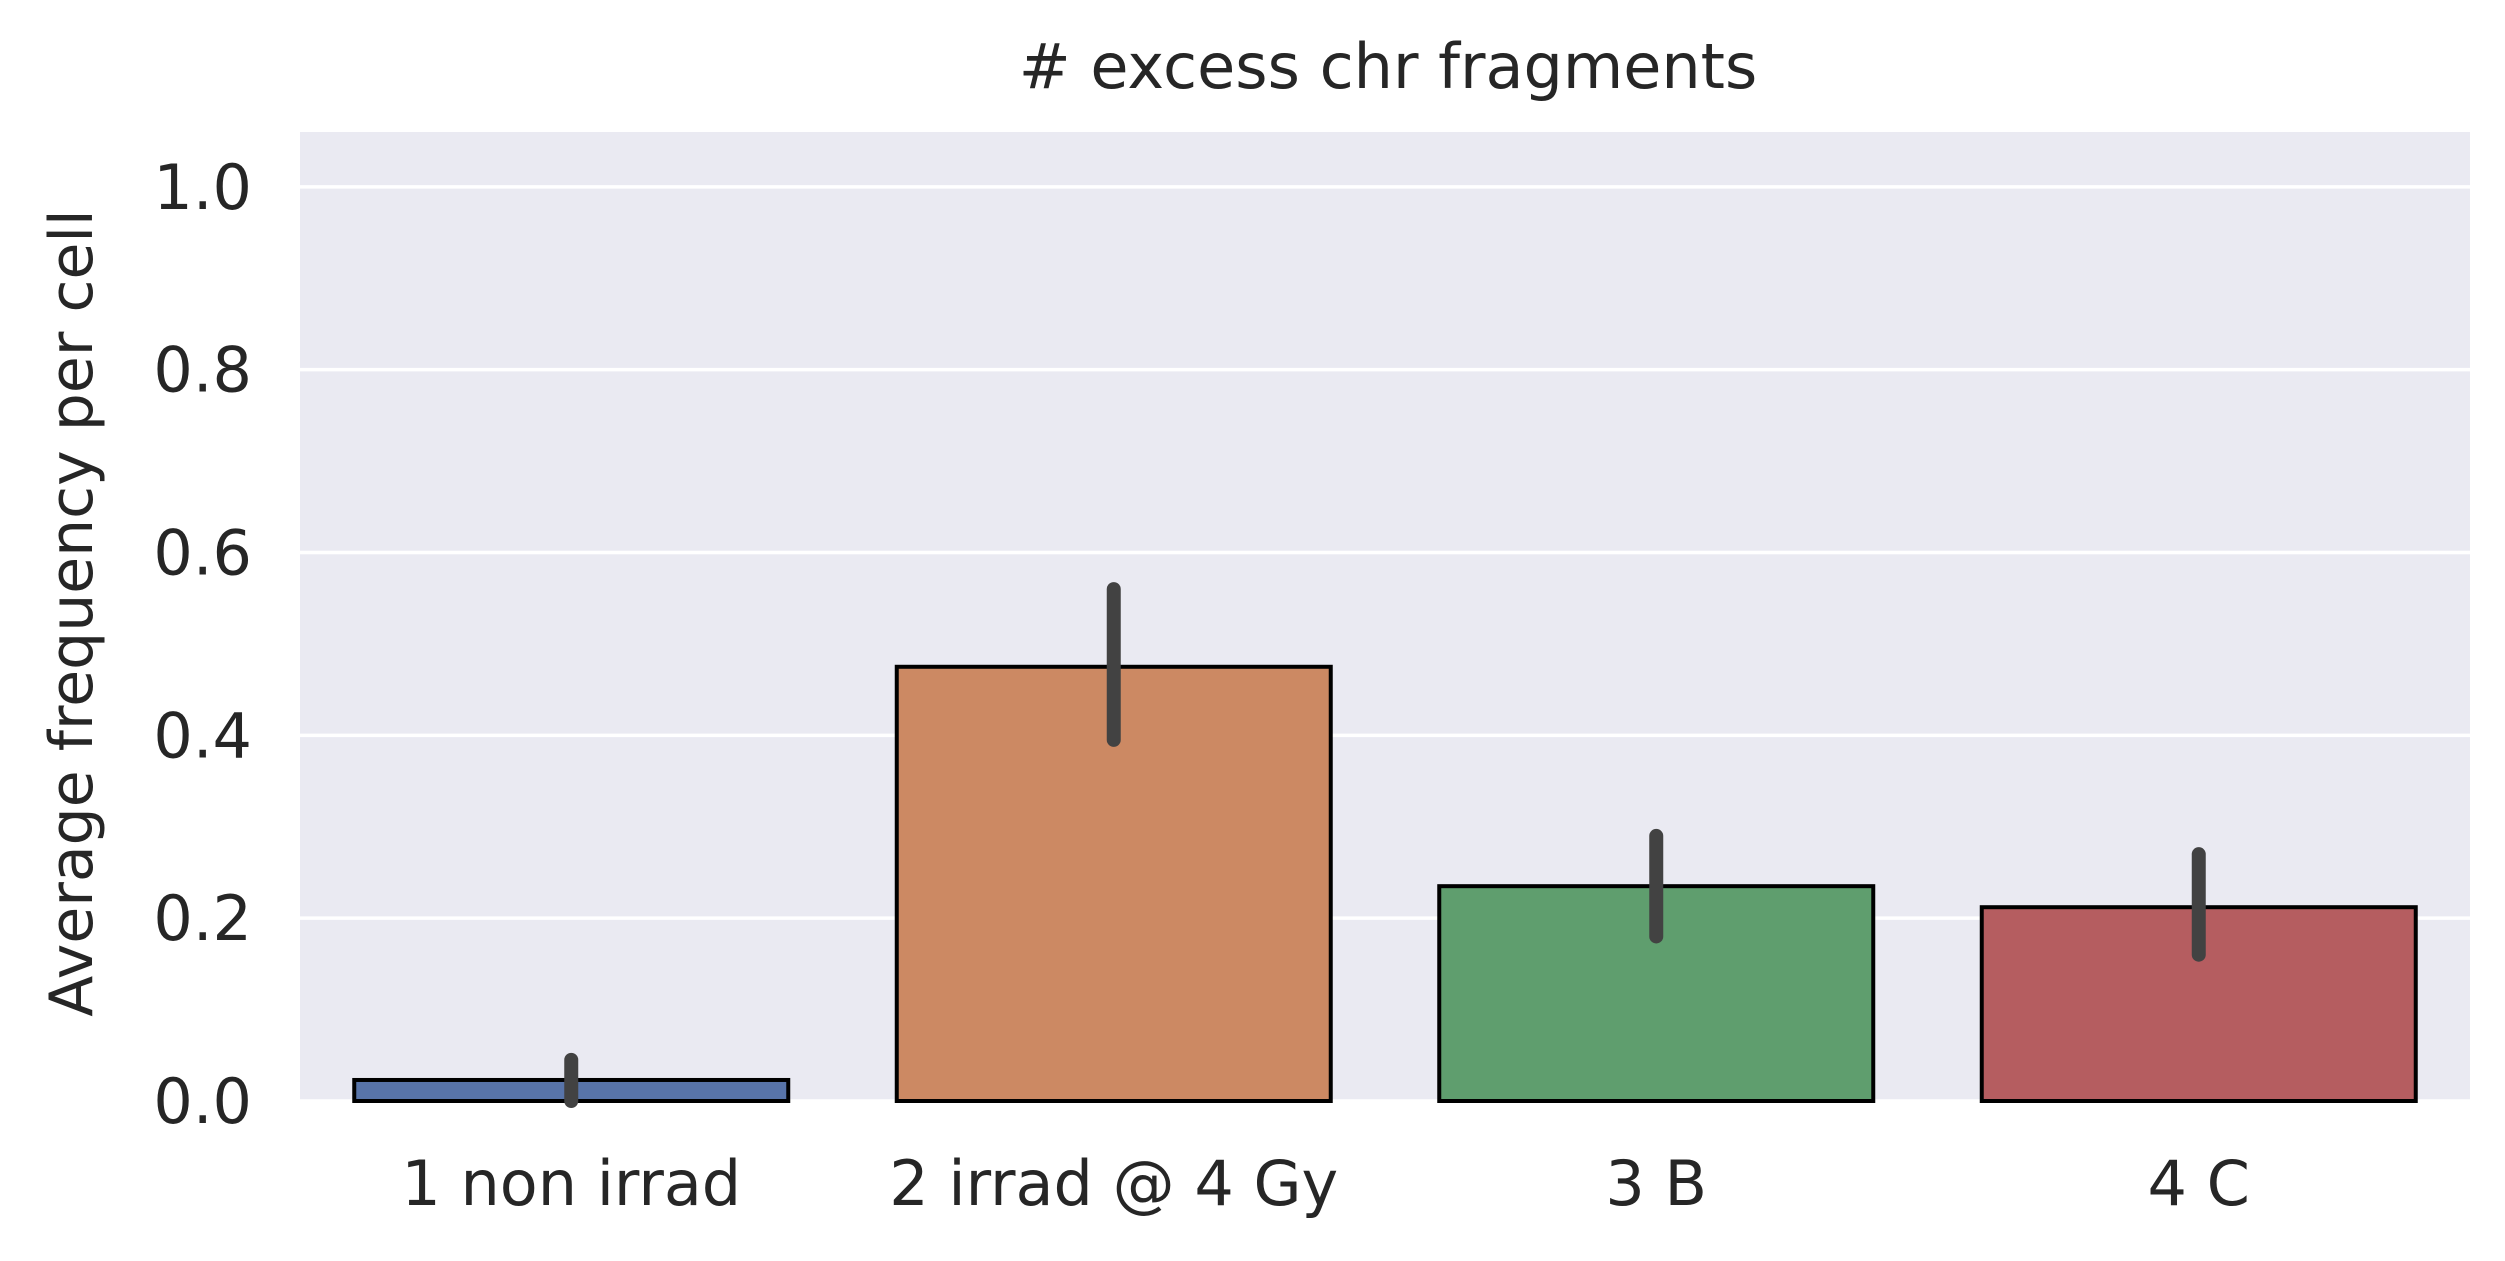 The image size is (2505, 1261). Describe the element at coordinates (72, 612) in the screenshot. I see `y-axis-label: Average frequency per cell` at that location.